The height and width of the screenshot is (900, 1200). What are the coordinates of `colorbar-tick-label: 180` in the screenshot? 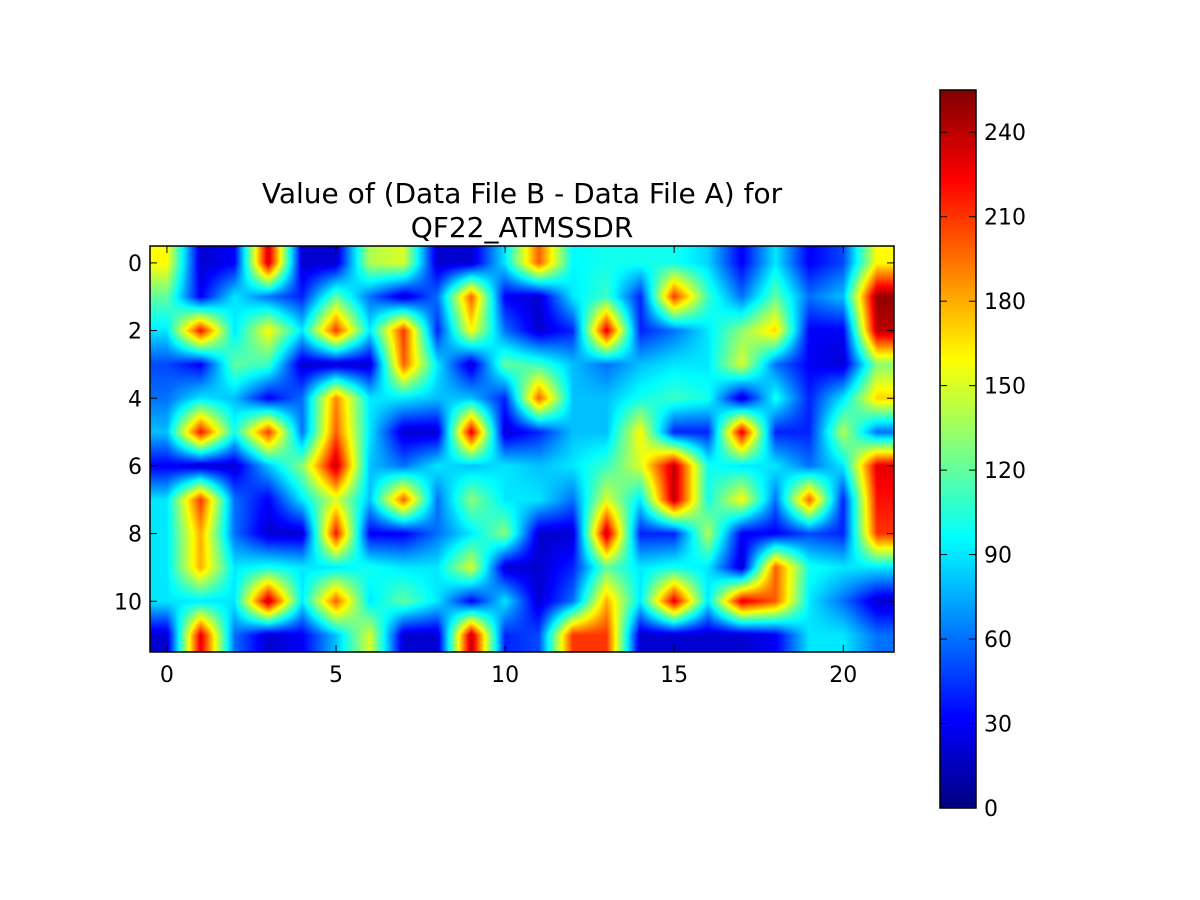 It's located at (1005, 302).